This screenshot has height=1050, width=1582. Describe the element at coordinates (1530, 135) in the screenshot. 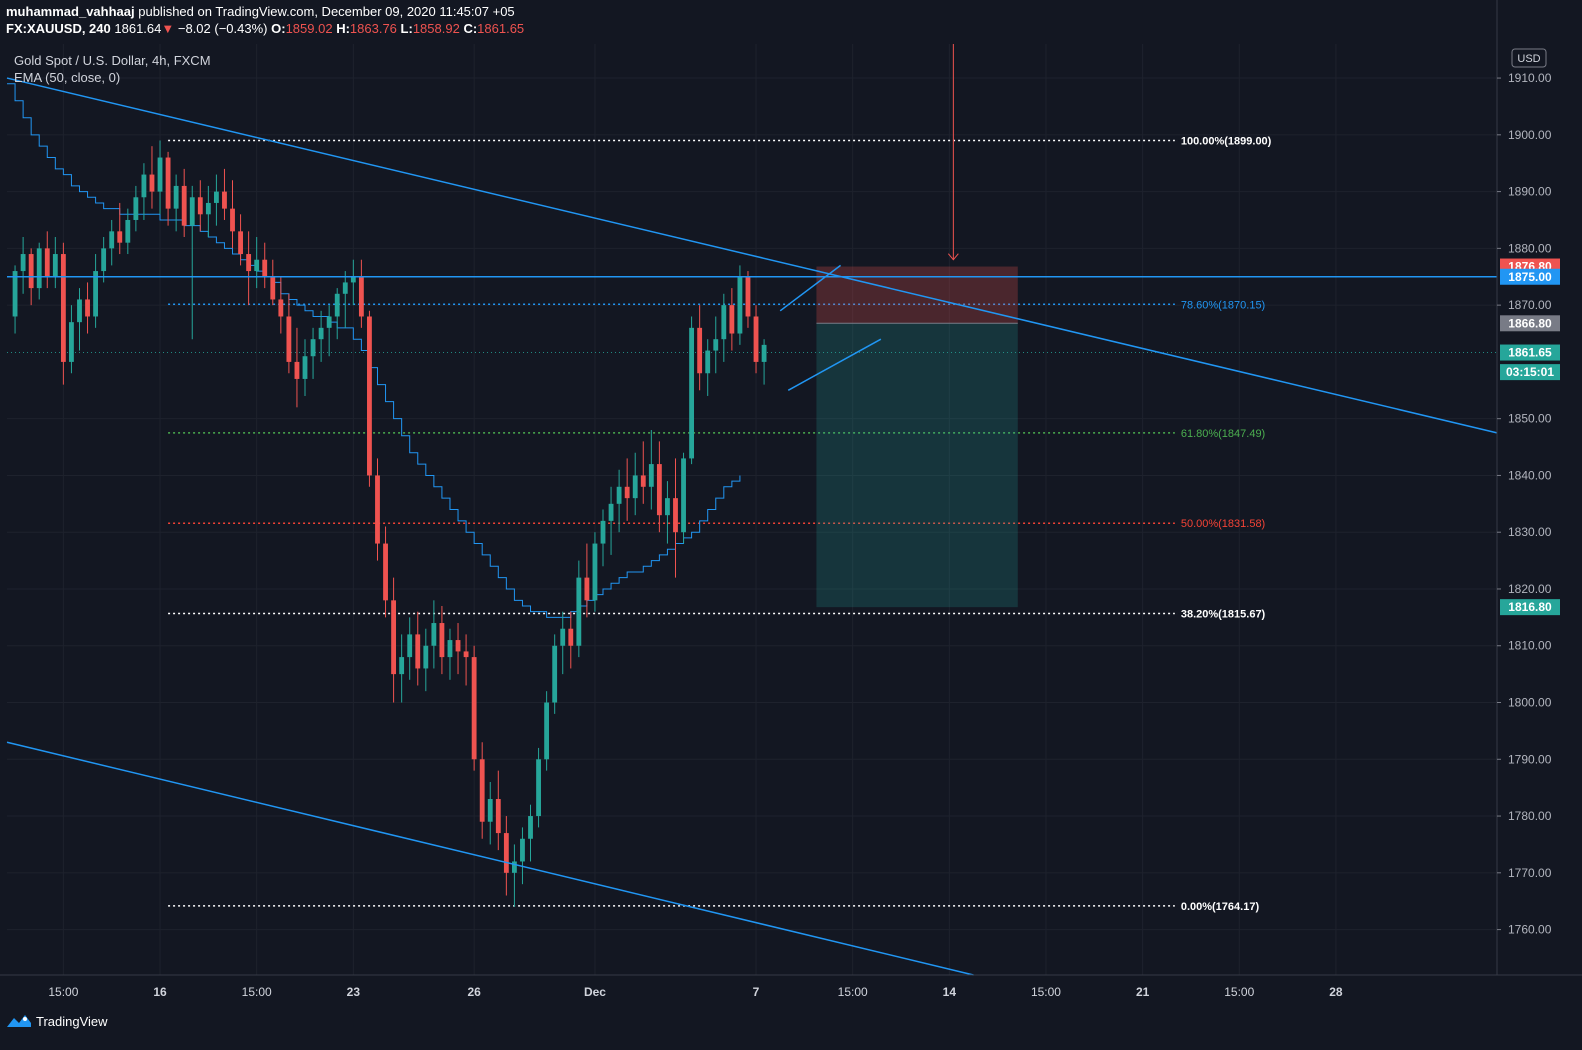

I see `price-tick-label: 1900.00` at that location.